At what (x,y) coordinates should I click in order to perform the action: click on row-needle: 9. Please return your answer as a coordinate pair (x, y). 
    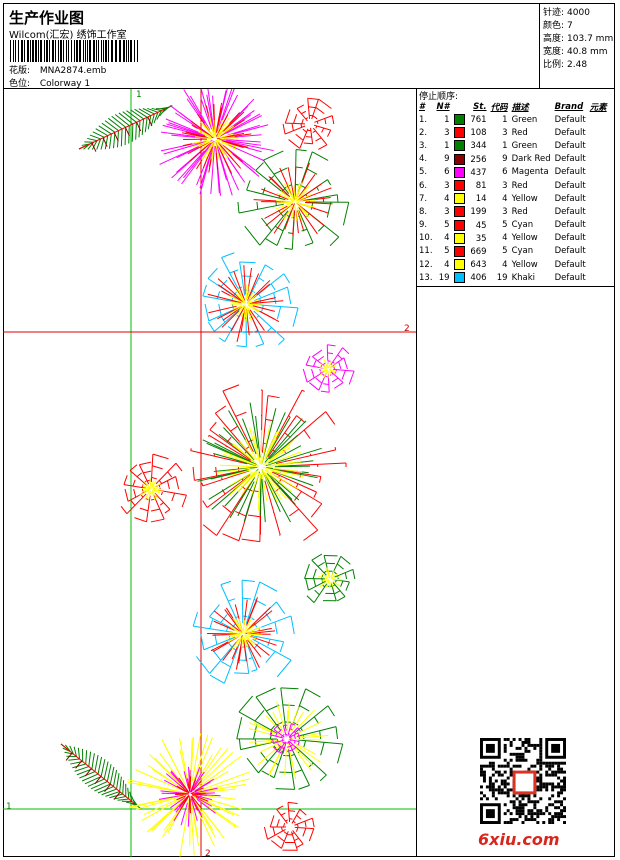
    Looking at the image, I should click on (447, 159).